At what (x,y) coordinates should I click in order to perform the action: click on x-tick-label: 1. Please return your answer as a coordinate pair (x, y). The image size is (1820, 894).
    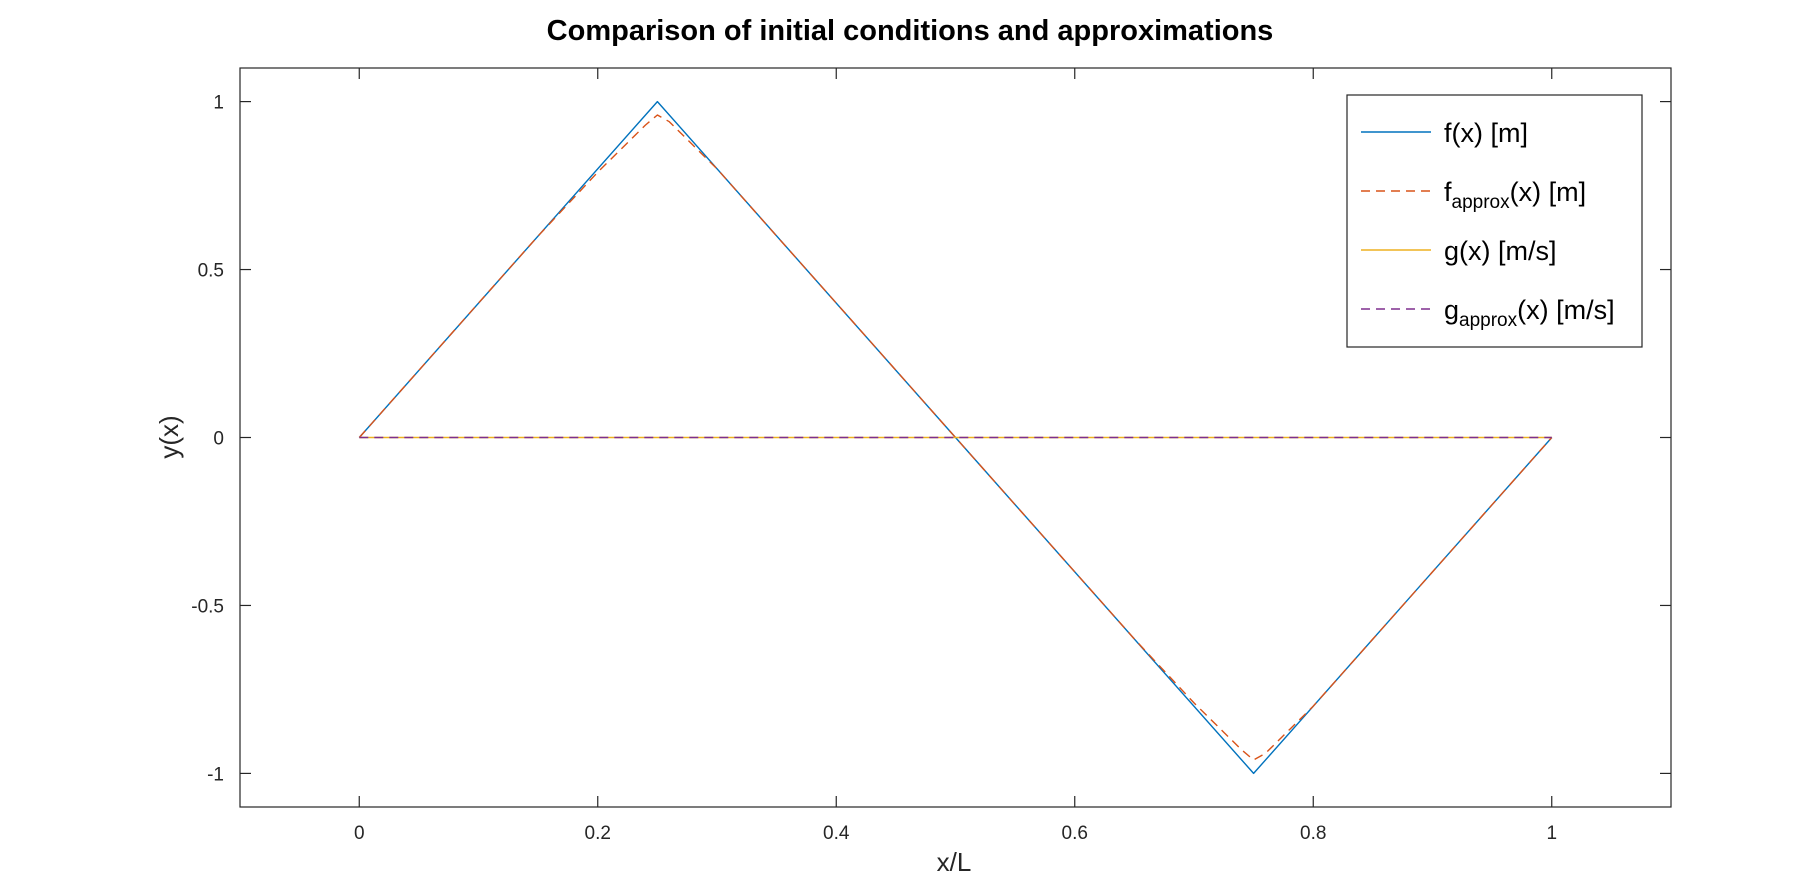
    Looking at the image, I should click on (1551, 833).